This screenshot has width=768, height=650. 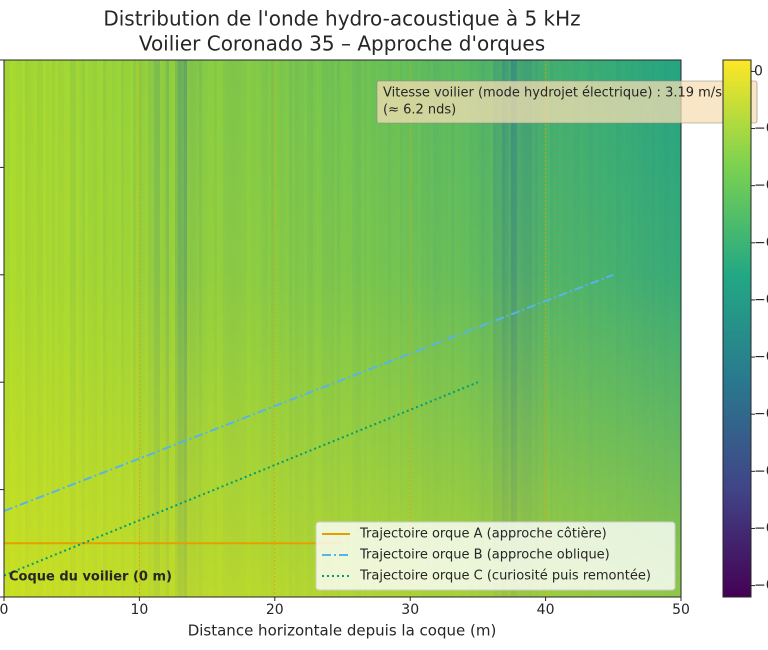 I want to click on colorbar-tick-label: −0.8, so click(x=761, y=528).